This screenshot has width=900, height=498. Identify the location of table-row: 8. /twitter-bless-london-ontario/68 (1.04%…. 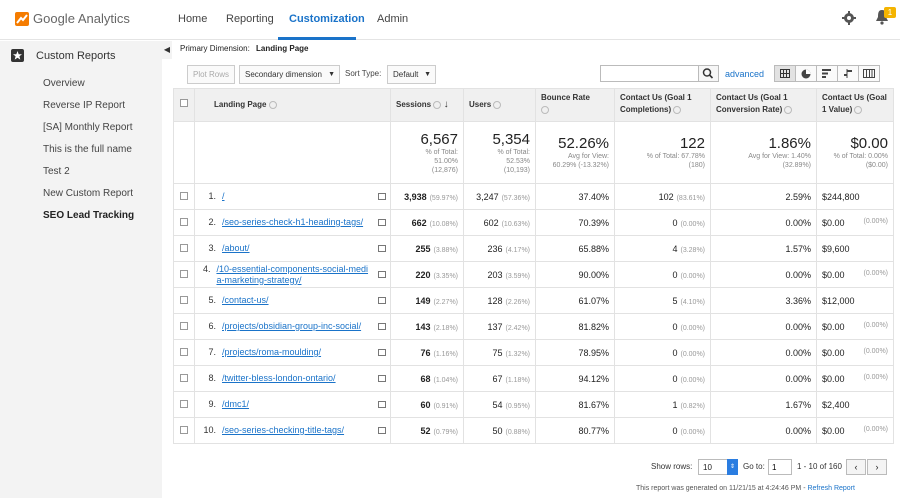
(533, 378).